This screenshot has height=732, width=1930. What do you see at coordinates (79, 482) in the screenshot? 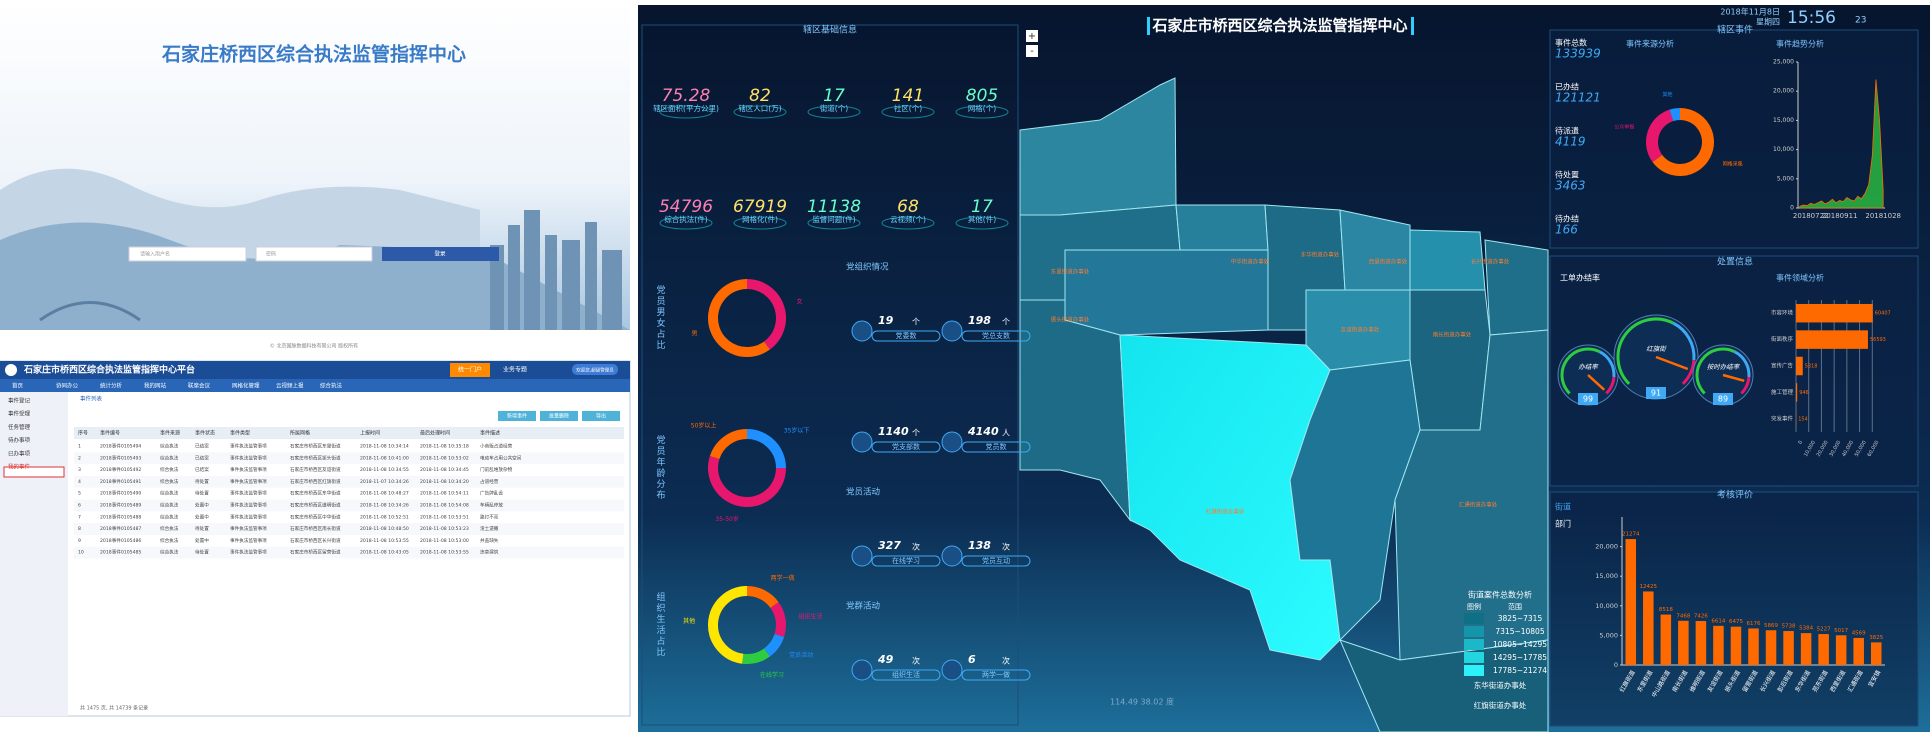
I see `cell: 4` at bounding box center [79, 482].